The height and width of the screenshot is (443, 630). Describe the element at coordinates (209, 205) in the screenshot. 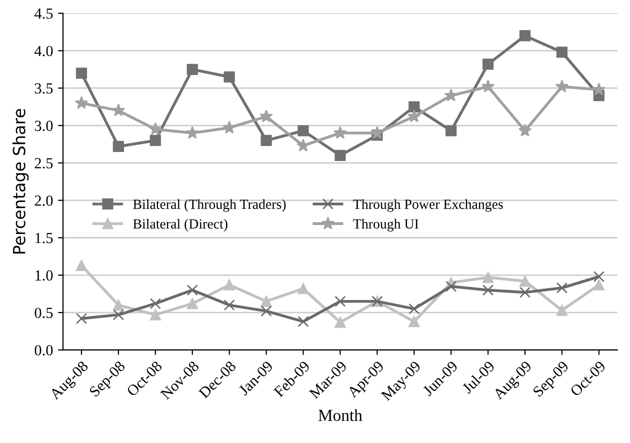

I see `legend-label: Bilateral (Through Traders)` at that location.